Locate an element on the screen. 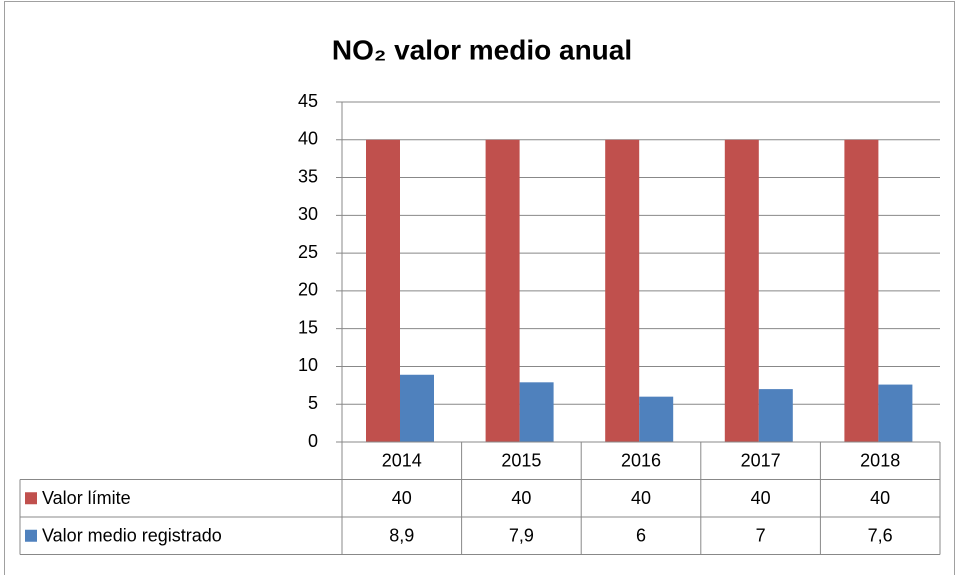 This screenshot has height=575, width=957. table-cell: 7,9 is located at coordinates (521, 536).